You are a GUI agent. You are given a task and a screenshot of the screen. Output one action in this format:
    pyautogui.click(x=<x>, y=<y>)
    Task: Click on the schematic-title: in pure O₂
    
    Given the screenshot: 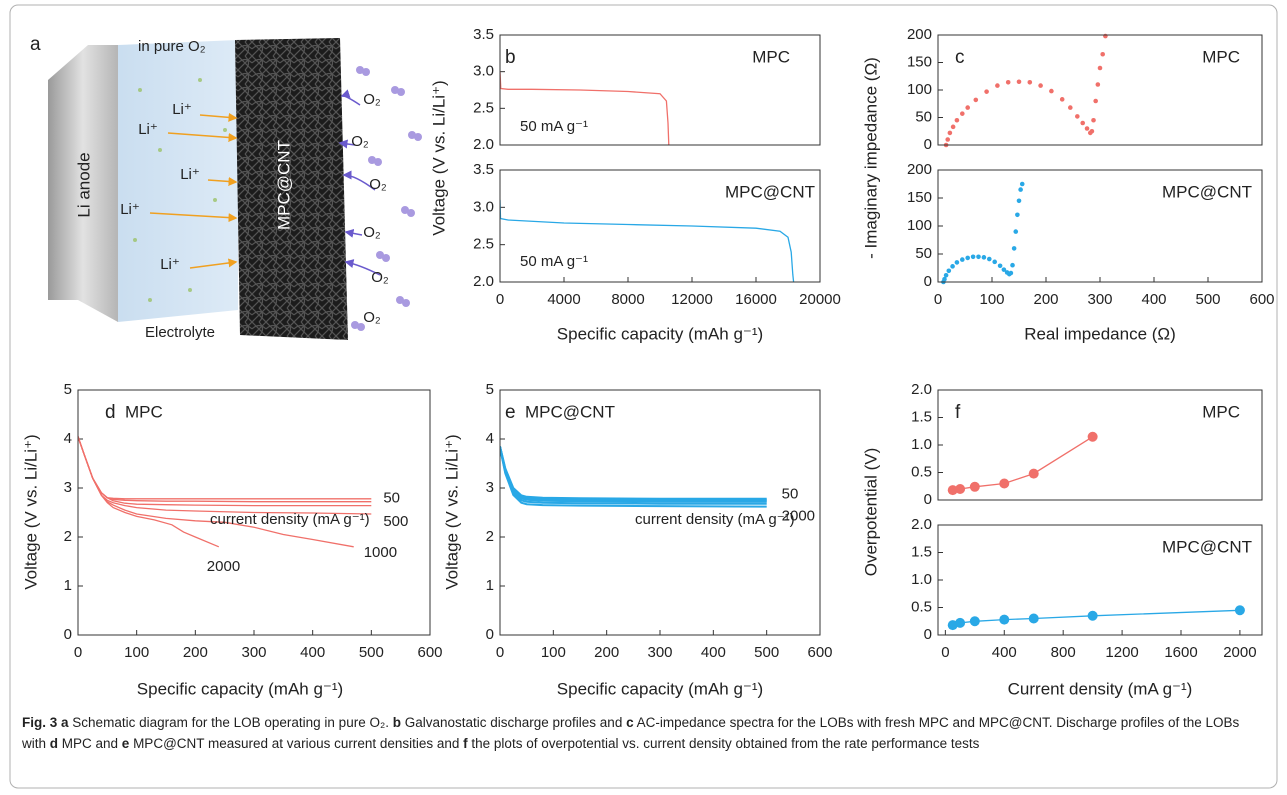 What is the action you would take?
    pyautogui.click(x=172, y=46)
    